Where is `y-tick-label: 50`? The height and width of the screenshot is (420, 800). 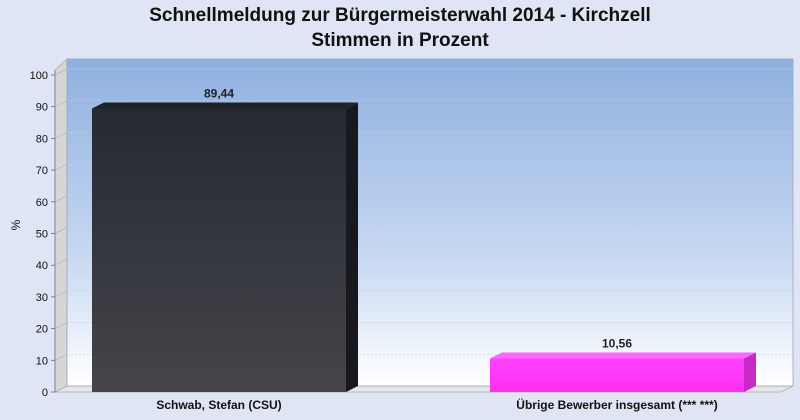
y-tick-label: 50 is located at coordinates (42, 235).